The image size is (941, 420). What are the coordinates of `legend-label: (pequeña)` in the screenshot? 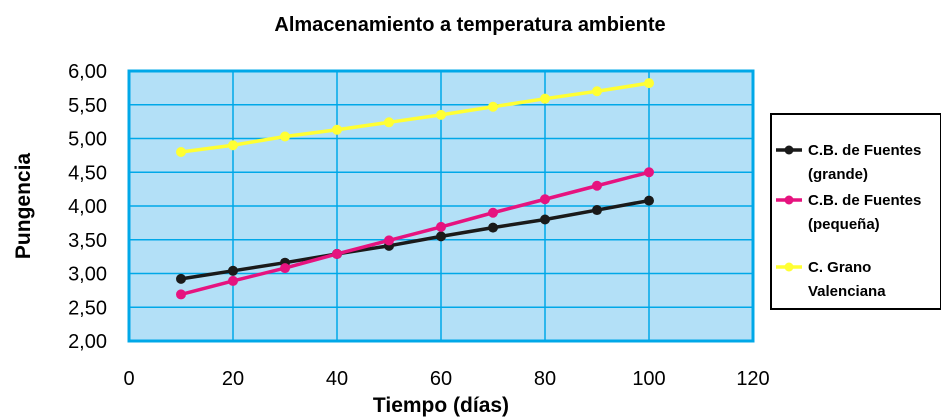 It's located at (844, 224).